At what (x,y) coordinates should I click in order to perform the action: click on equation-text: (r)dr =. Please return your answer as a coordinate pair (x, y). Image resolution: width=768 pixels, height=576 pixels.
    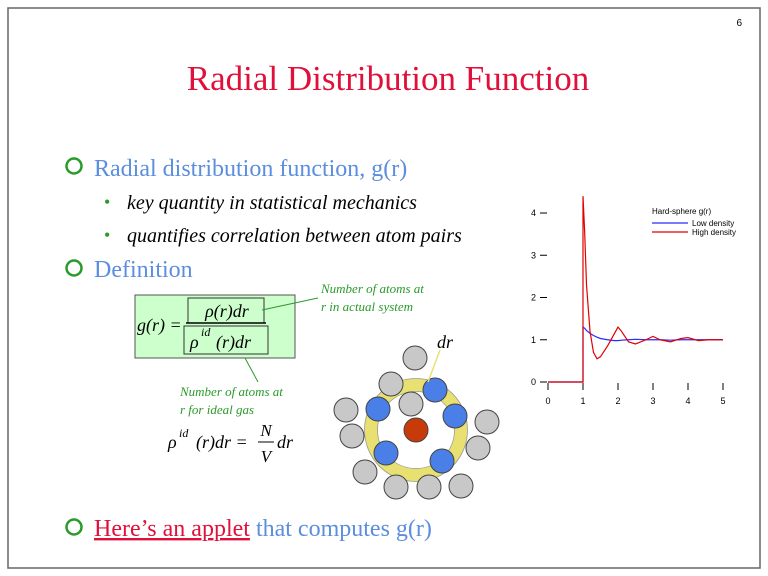
    Looking at the image, I should click on (222, 442).